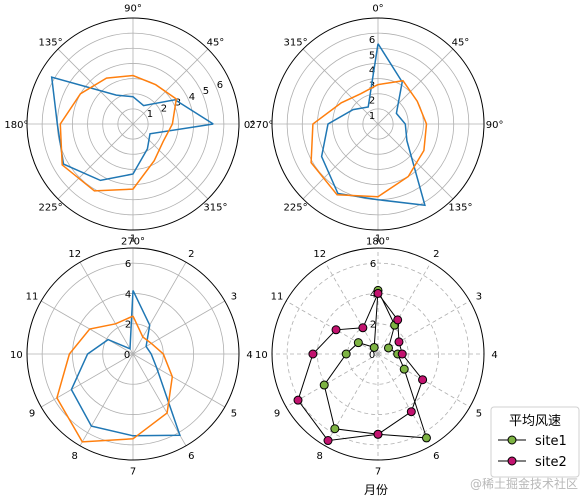  Describe the element at coordinates (532, 462) in the screenshot. I see `legend-entry-site2: site2` at that location.